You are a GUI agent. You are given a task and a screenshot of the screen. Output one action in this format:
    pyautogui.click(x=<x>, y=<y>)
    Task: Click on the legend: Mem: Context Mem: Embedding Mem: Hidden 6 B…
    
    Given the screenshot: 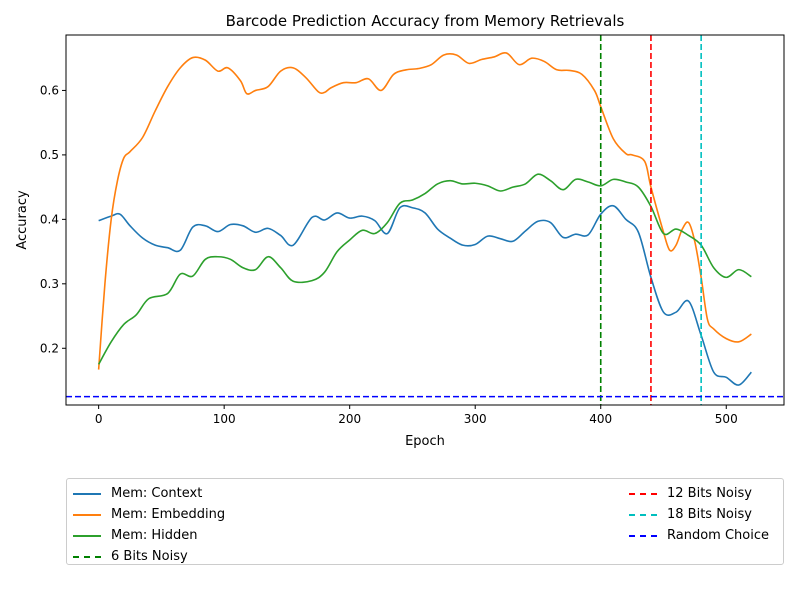 What is the action you would take?
    pyautogui.click(x=425, y=521)
    